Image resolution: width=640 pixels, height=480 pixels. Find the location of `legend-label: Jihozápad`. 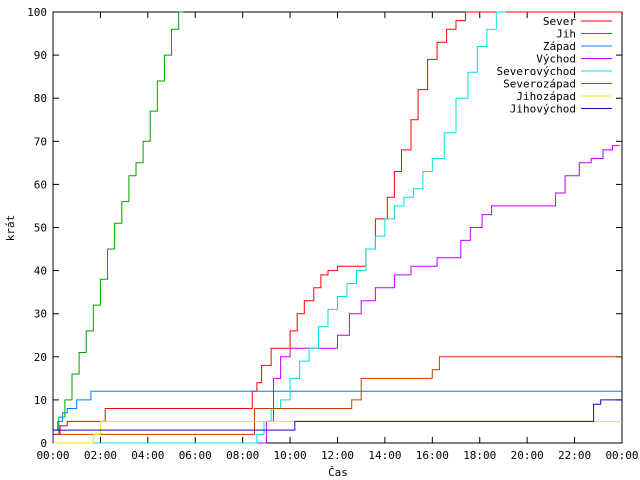

legend-label: Jihozápad is located at coordinates (546, 96).